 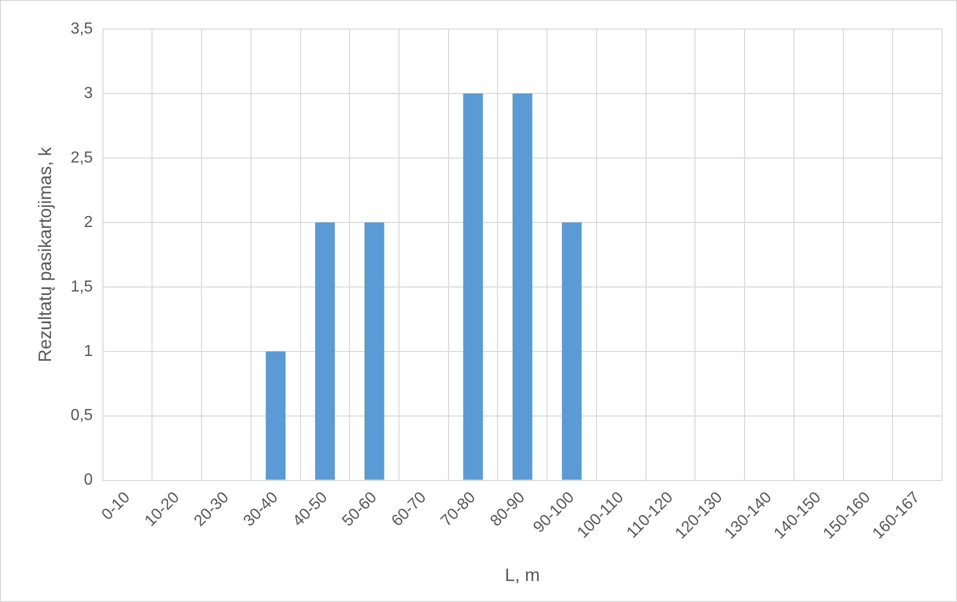 What do you see at coordinates (81, 287) in the screenshot?
I see `y-tick-label: 1,5` at bounding box center [81, 287].